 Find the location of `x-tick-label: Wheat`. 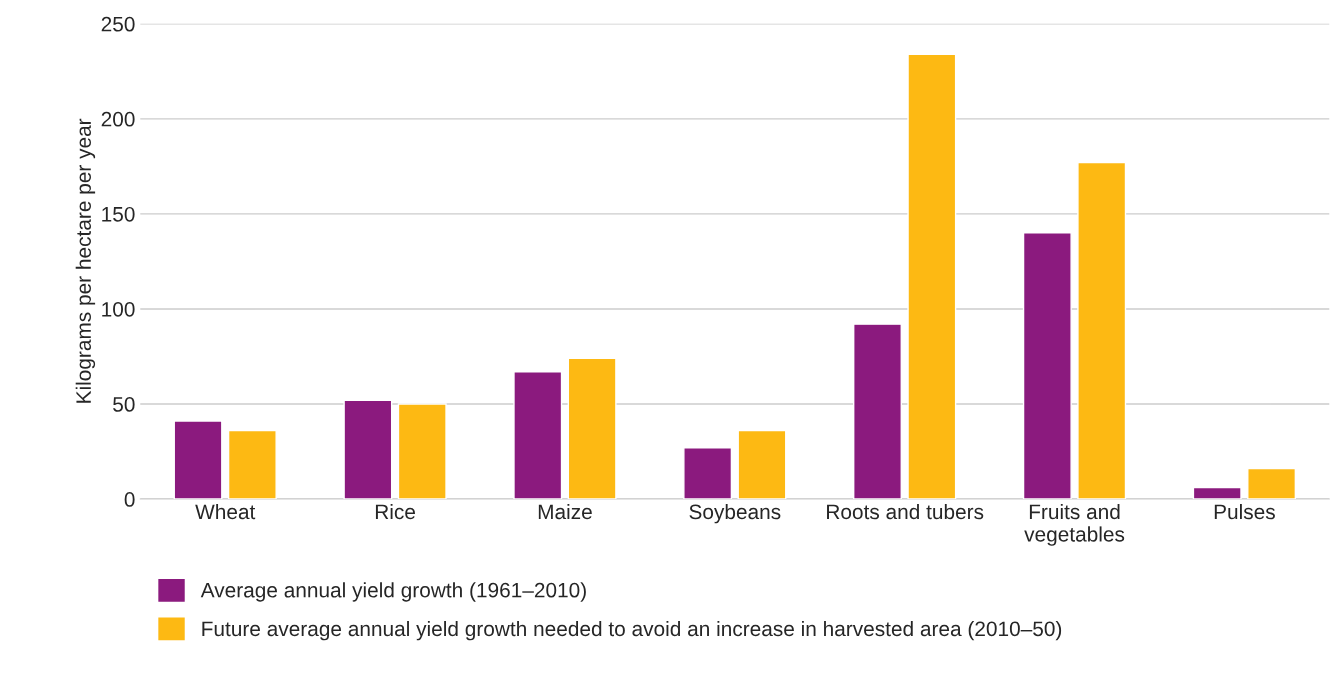

x-tick-label: Wheat is located at coordinates (225, 511).